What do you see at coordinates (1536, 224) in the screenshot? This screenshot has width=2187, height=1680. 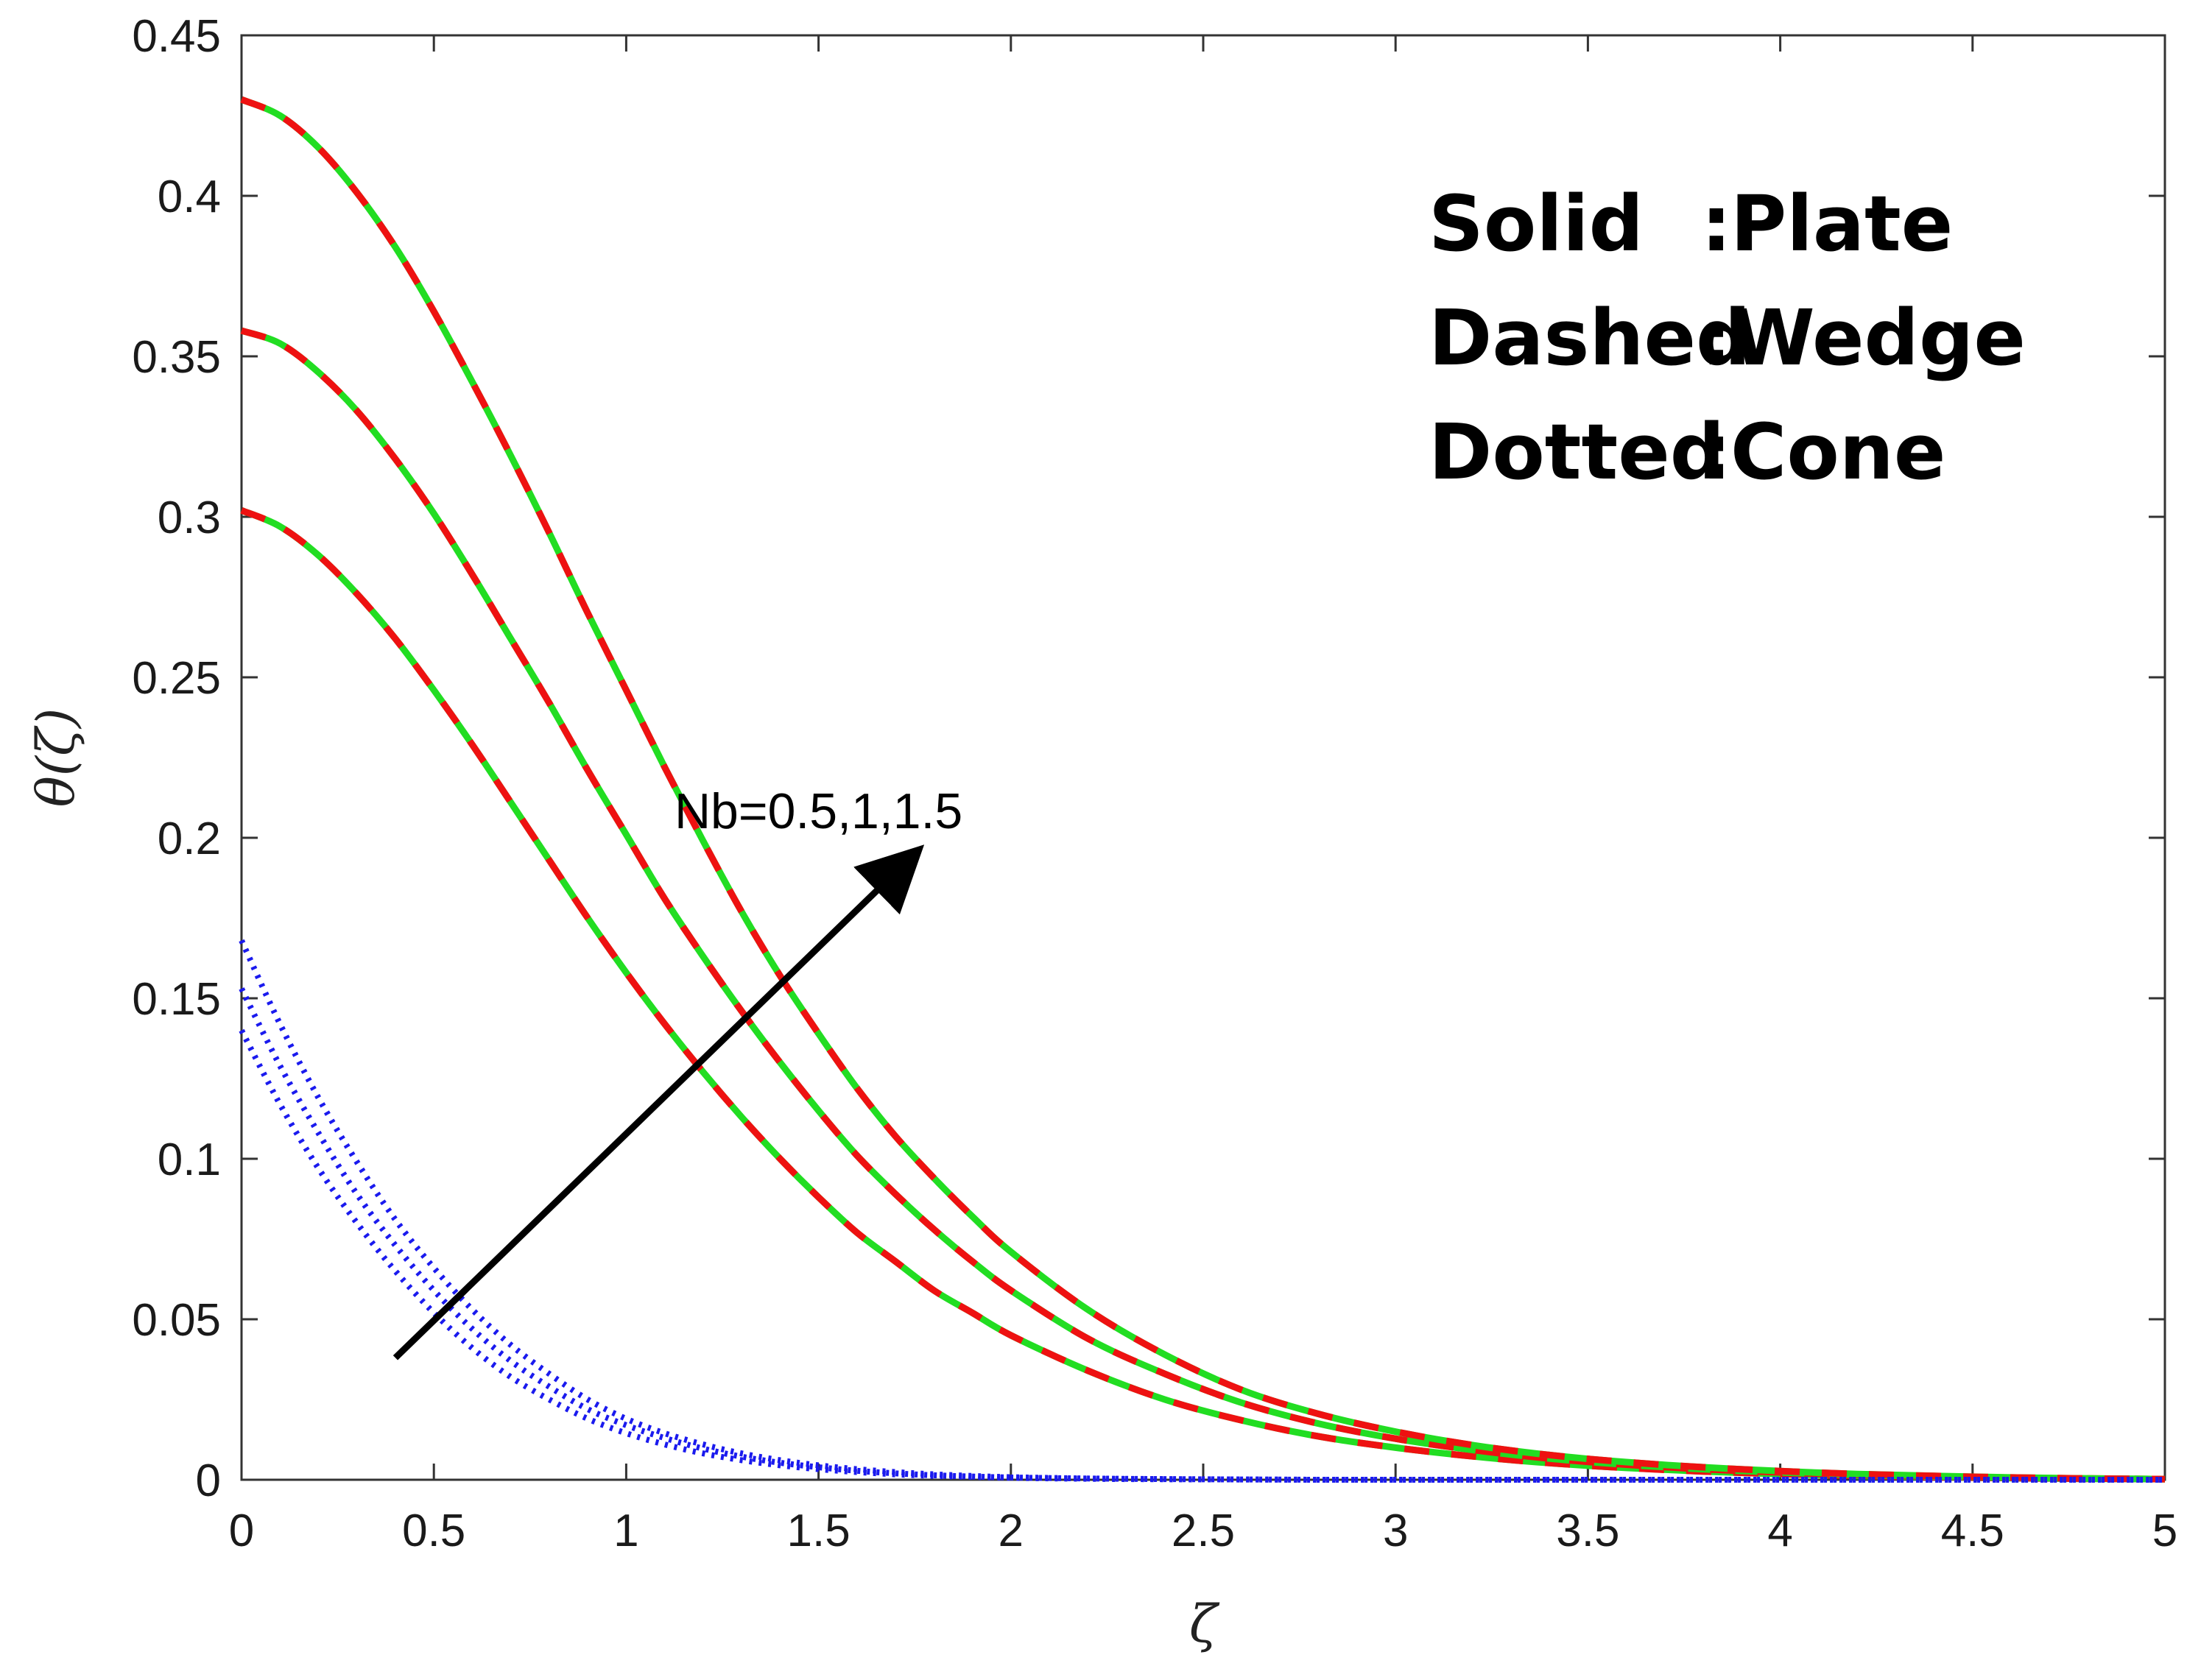 I see `legend-style-label: Solid` at bounding box center [1536, 224].